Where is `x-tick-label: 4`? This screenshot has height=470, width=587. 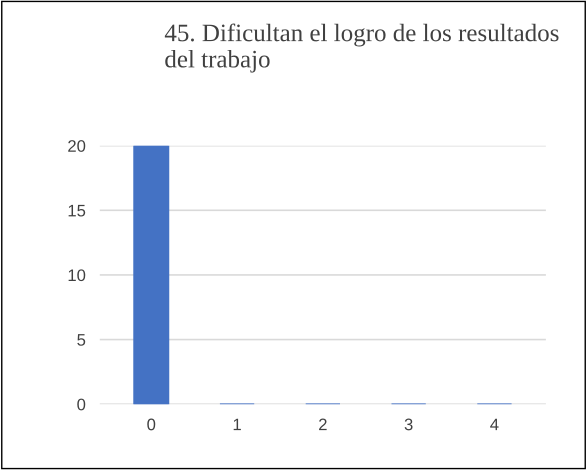 x-tick-label: 4 is located at coordinates (494, 424).